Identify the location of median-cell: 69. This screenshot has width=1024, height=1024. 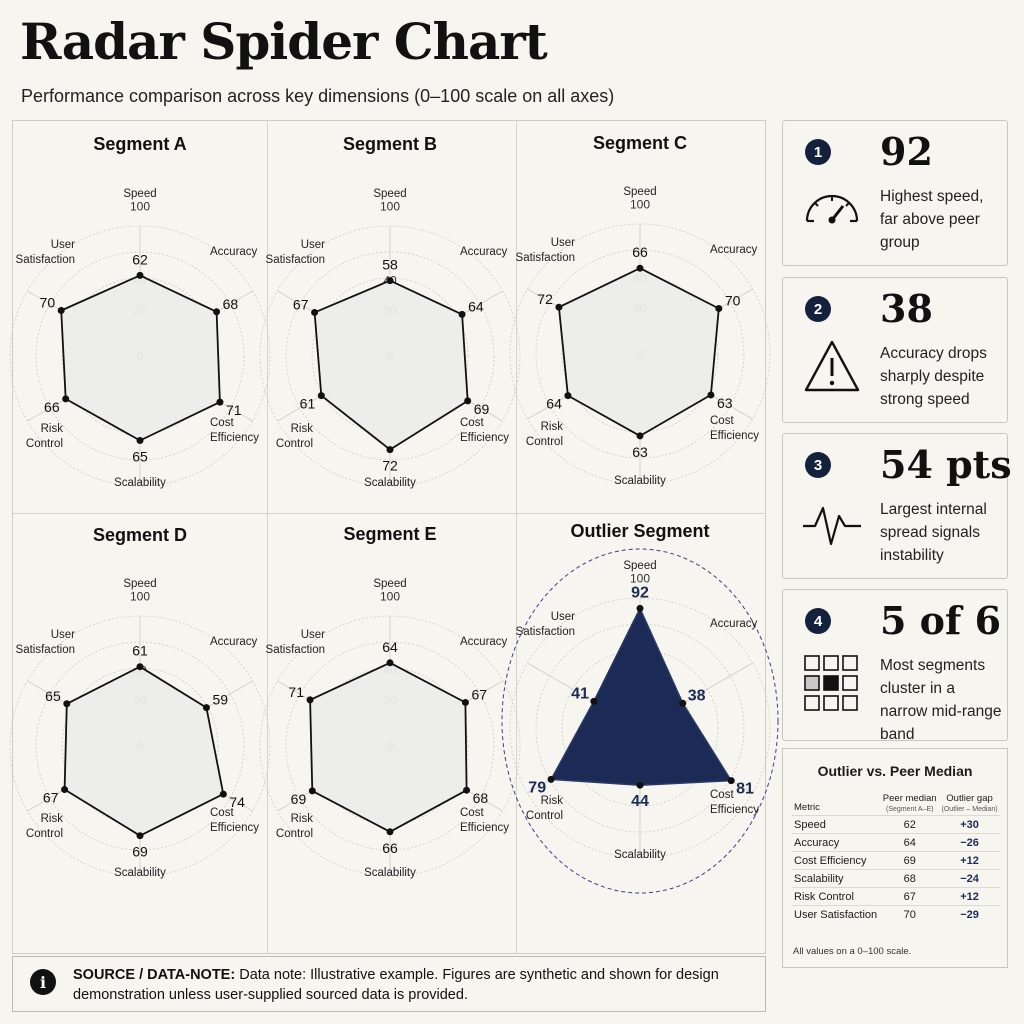
(910, 860).